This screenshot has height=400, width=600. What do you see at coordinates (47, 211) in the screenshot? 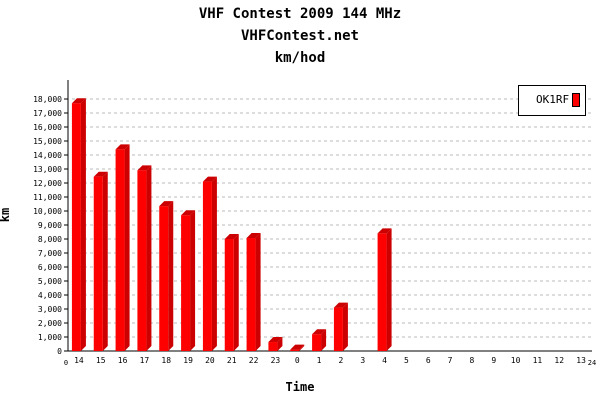
I see `y-tick-label: 10,000` at bounding box center [47, 211].